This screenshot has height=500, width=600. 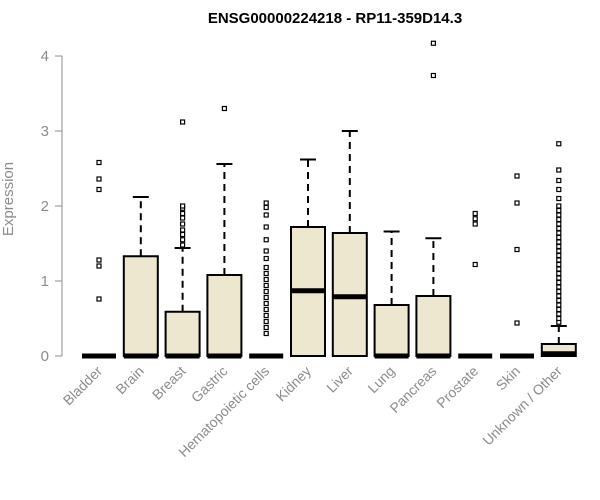 I want to click on box-kidney, so click(x=308, y=257).